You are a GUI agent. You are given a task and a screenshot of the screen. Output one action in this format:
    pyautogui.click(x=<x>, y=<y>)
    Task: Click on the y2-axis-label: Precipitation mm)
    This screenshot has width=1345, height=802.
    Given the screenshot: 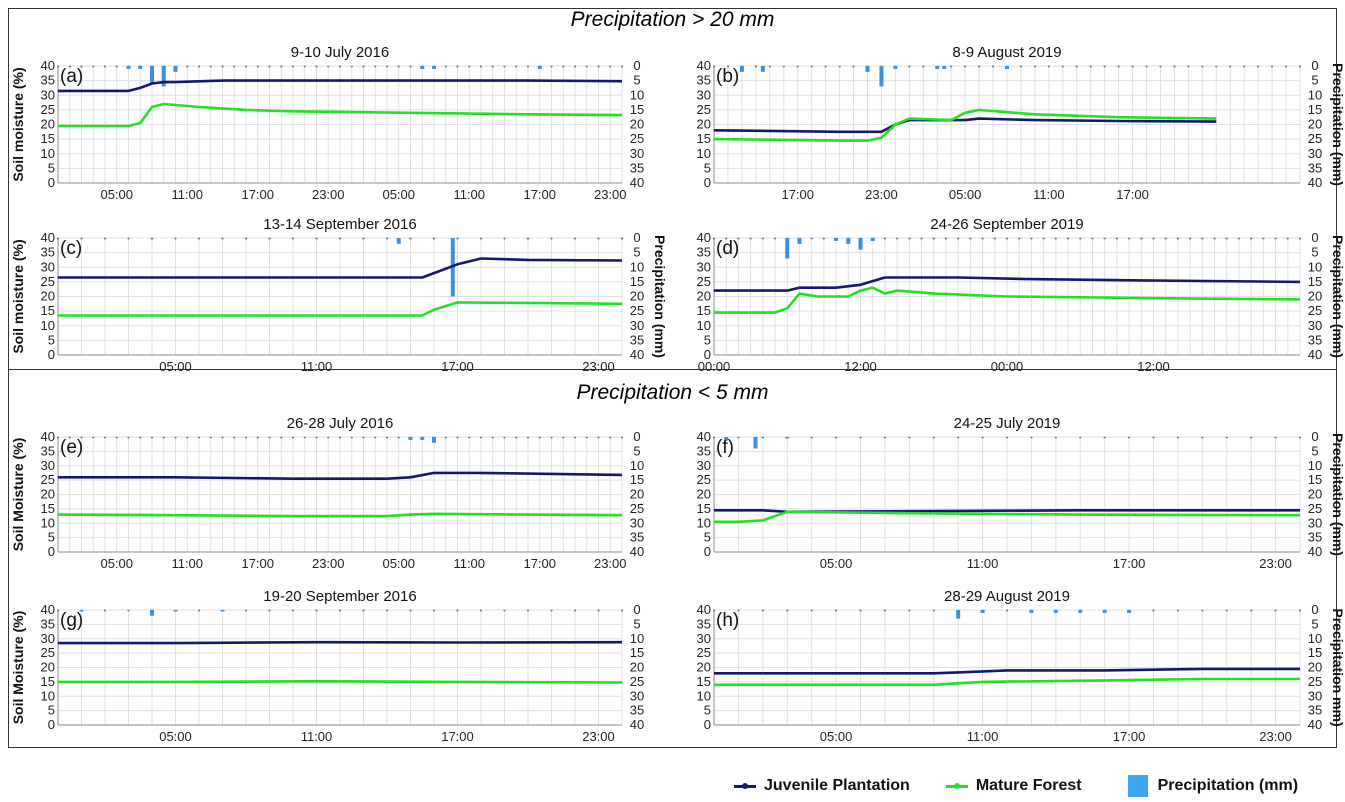 What is the action you would take?
    pyautogui.click(x=1337, y=667)
    